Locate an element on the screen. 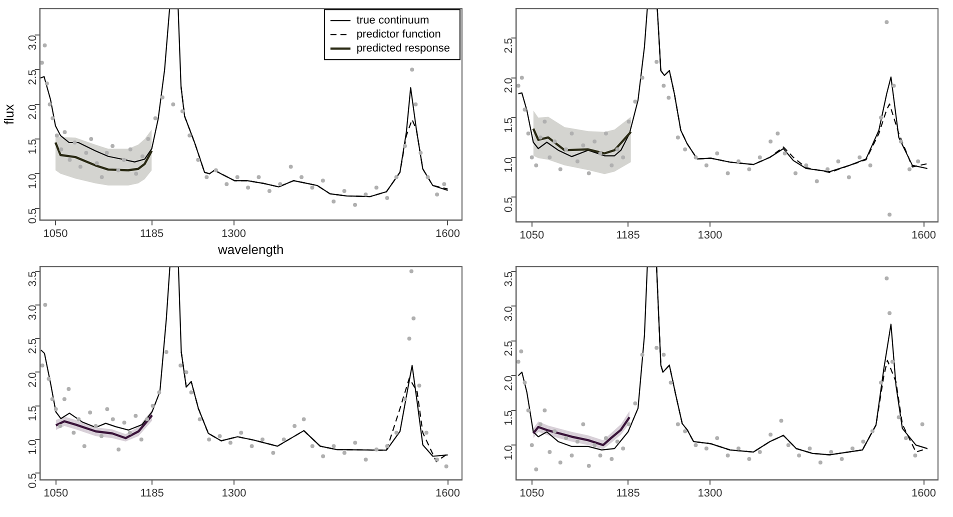 The width and height of the screenshot is (953, 517). legend-label: true continuum is located at coordinates (393, 20).